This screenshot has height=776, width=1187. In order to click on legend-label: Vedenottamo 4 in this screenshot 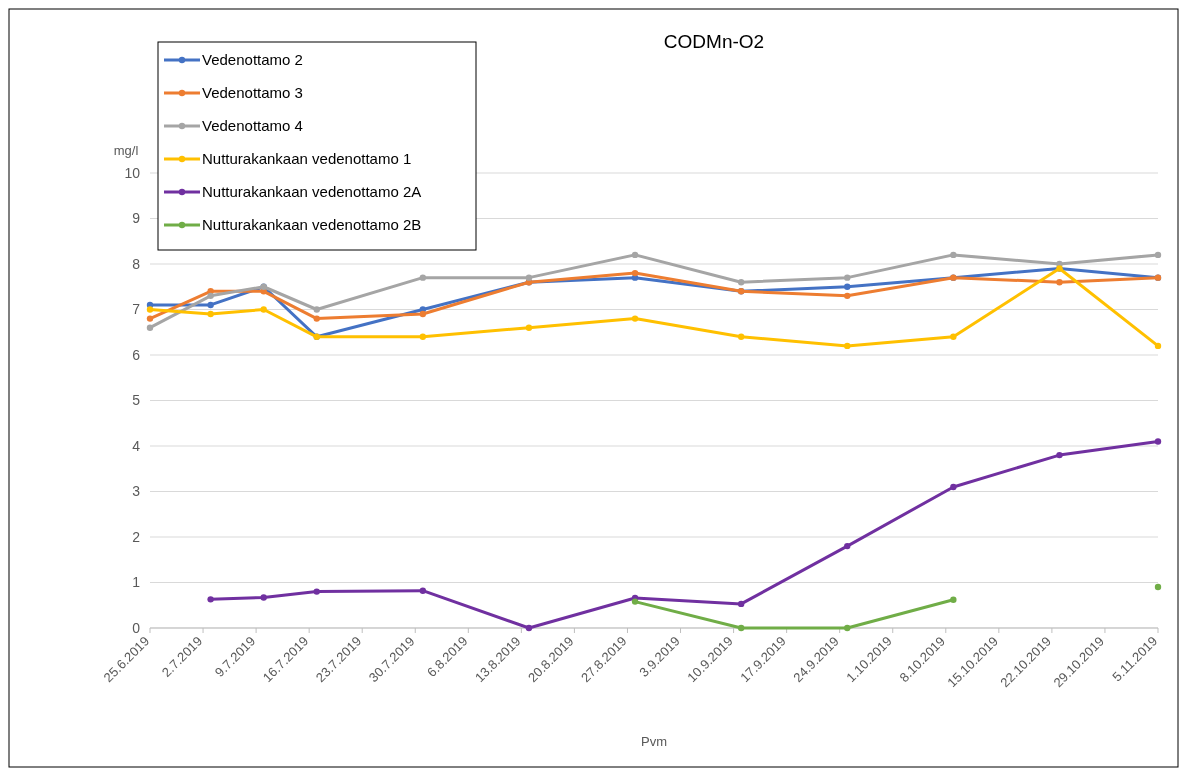, I will do `click(252, 126)`.